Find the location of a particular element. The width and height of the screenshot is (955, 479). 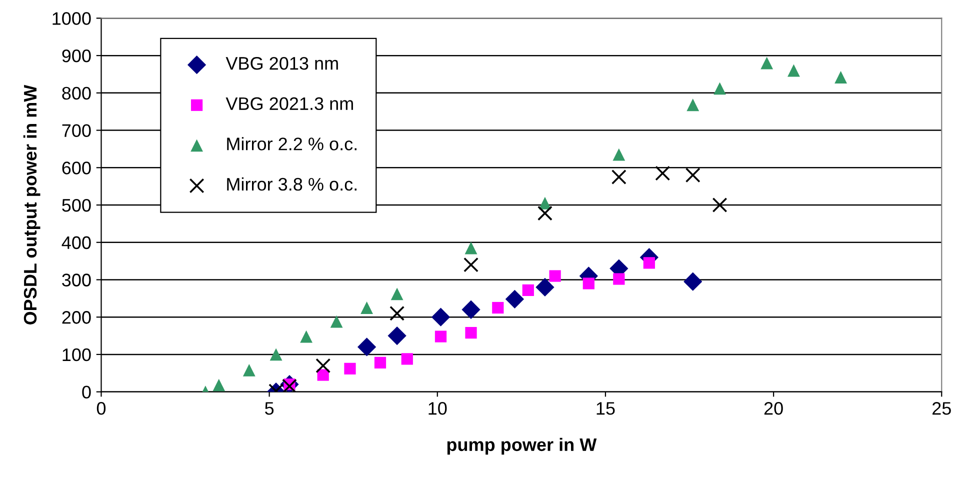

x-tick-label: 25 is located at coordinates (941, 408).